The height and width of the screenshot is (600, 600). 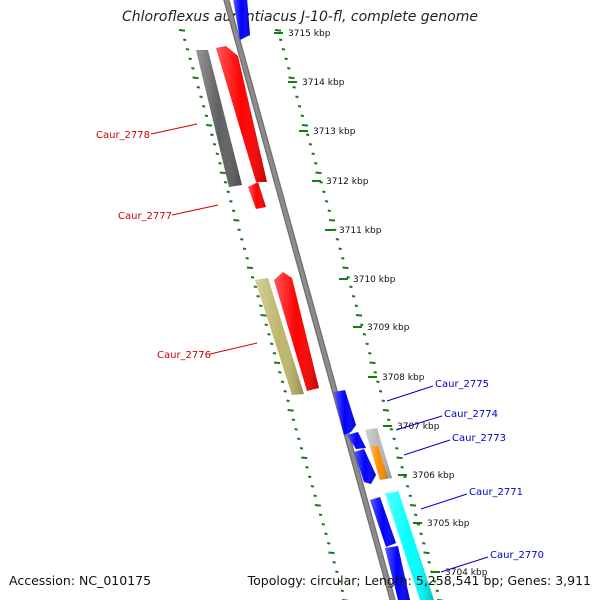 I want to click on gene-label: Caur_2778, so click(x=123, y=135).